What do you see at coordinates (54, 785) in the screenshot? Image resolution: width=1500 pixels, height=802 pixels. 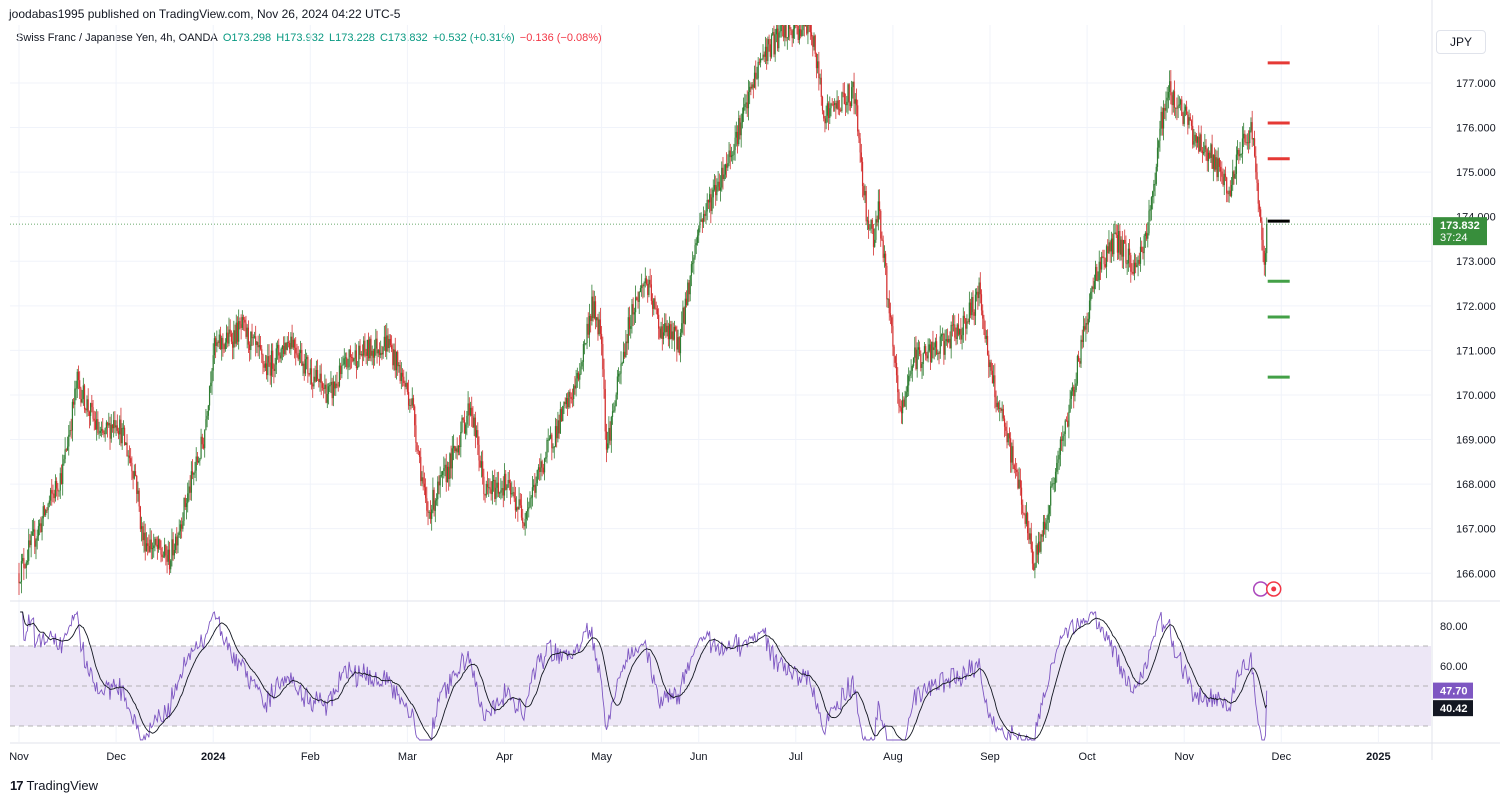 I see `footer-brand: 17 TradingView` at bounding box center [54, 785].